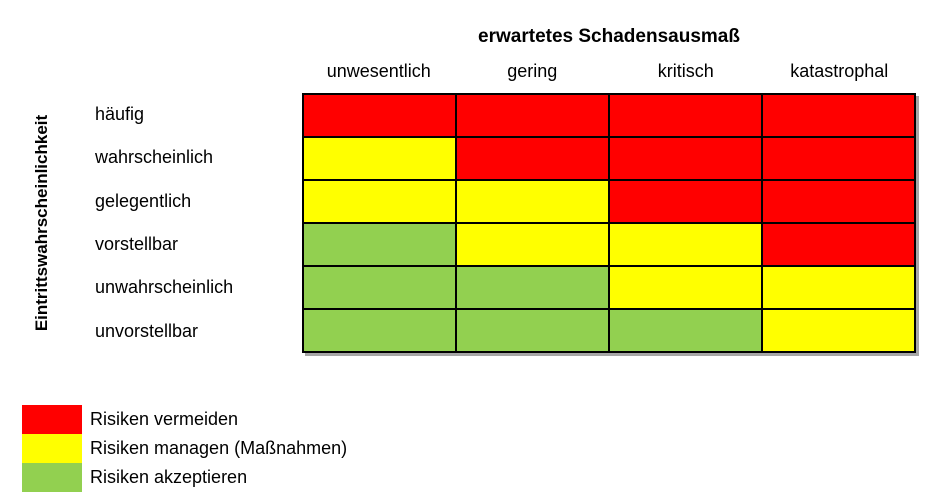 The width and height of the screenshot is (930, 501). What do you see at coordinates (532, 330) in the screenshot?
I see `matrix-cell-r5-c1` at bounding box center [532, 330].